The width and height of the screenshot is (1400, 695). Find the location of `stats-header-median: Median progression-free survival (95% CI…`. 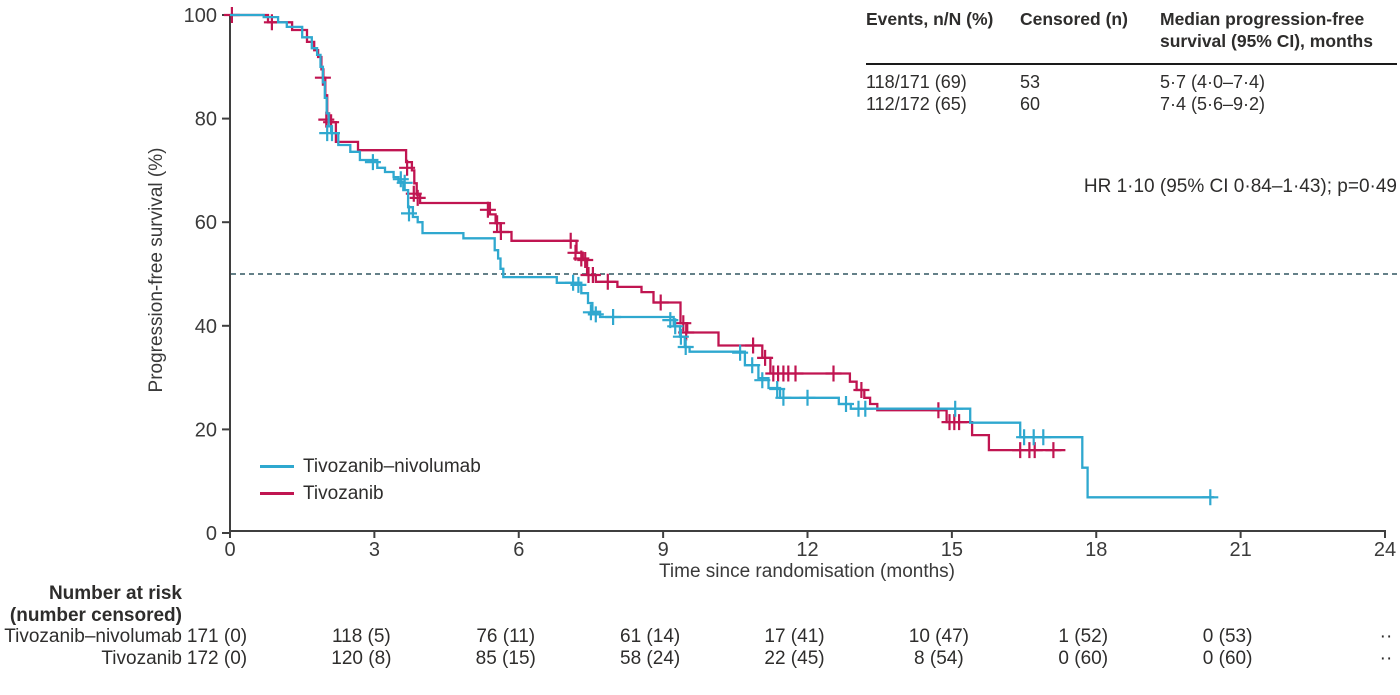

stats-header-median: Median progression-free survival (95% CI… is located at coordinates (1266, 30).